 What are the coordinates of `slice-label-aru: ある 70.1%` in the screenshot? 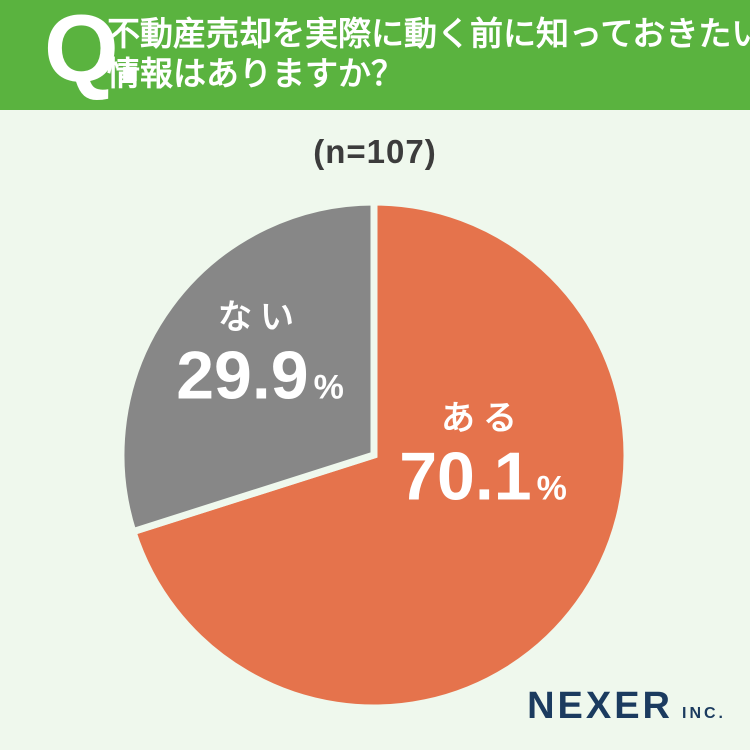 It's located at (483, 457).